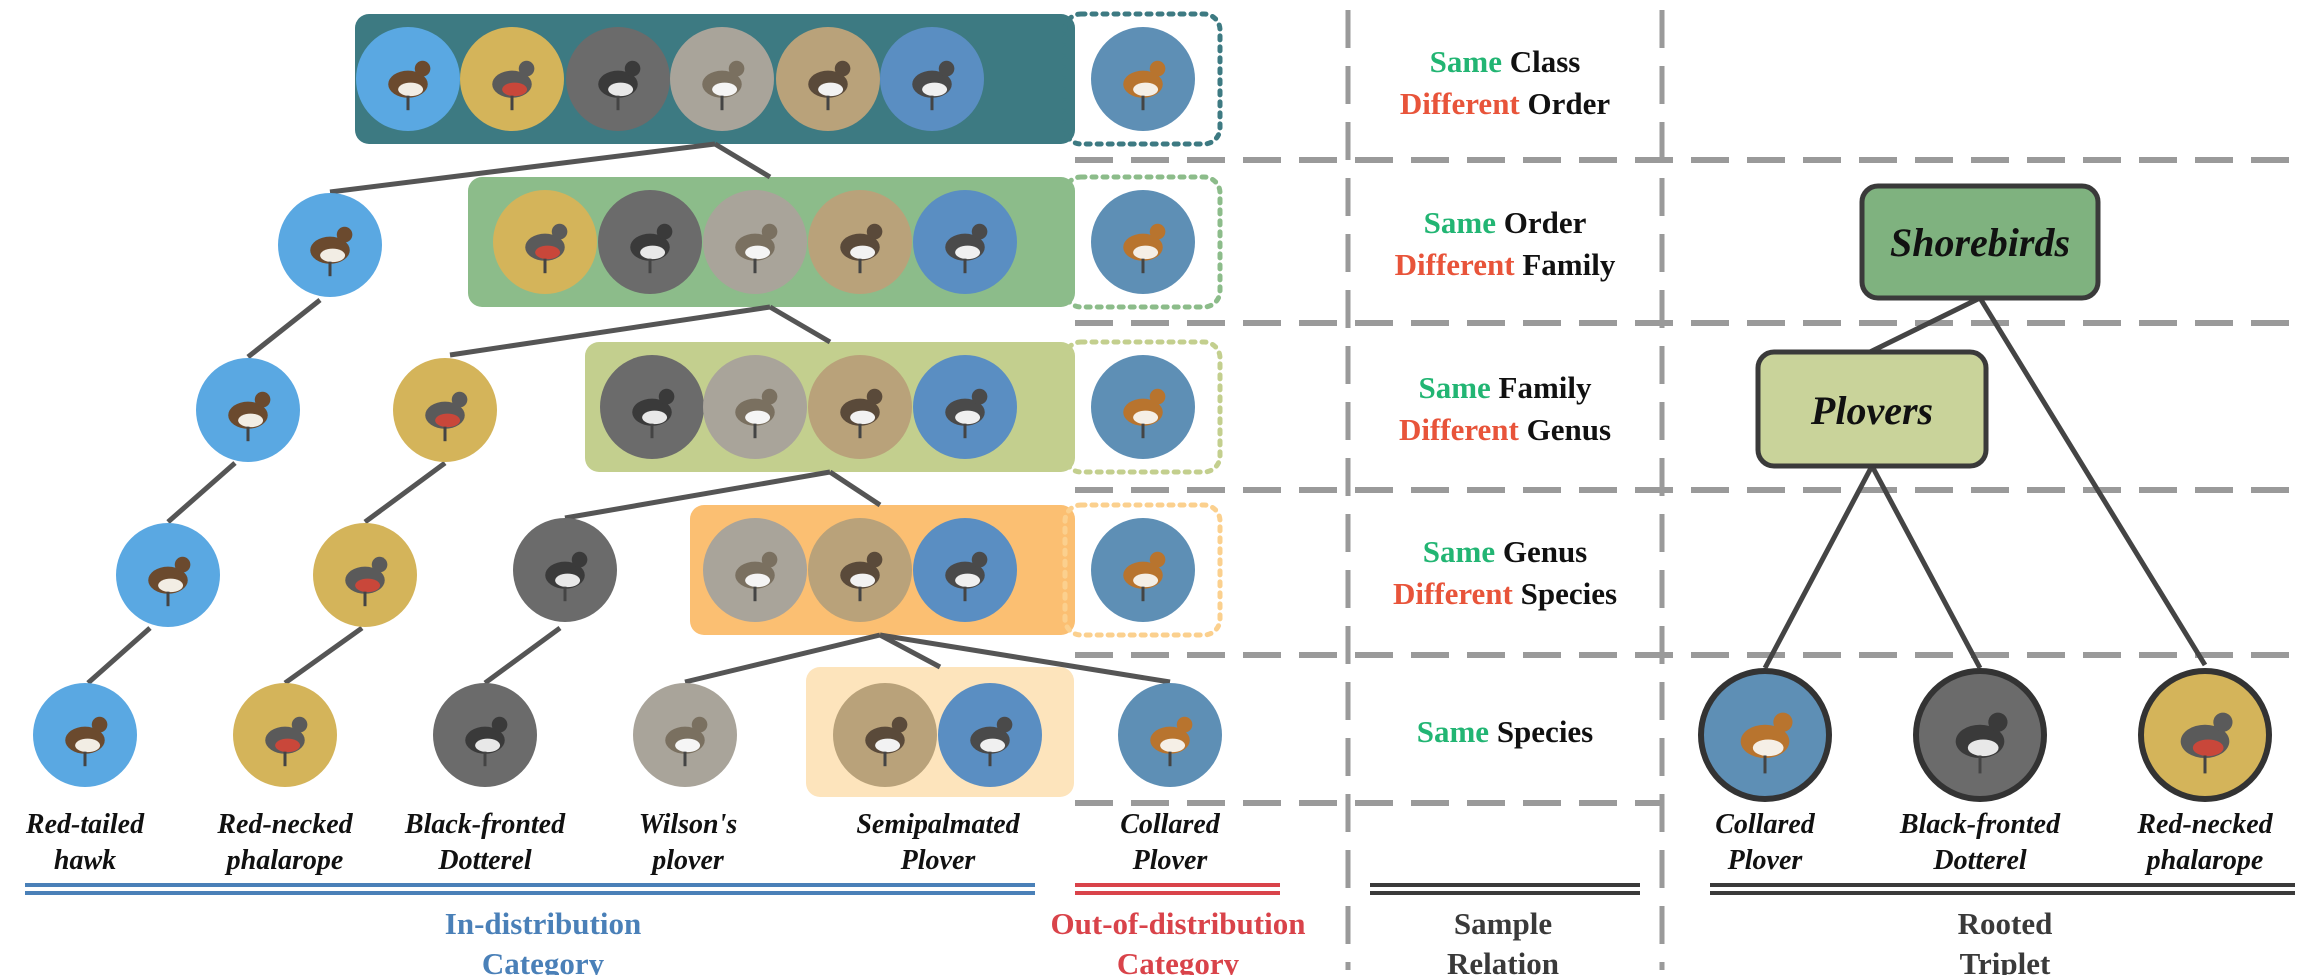 Image resolution: width=2310 pixels, height=975 pixels. Describe the element at coordinates (938, 824) in the screenshot. I see `label-semipalmated-1: Semipalmated` at that location.